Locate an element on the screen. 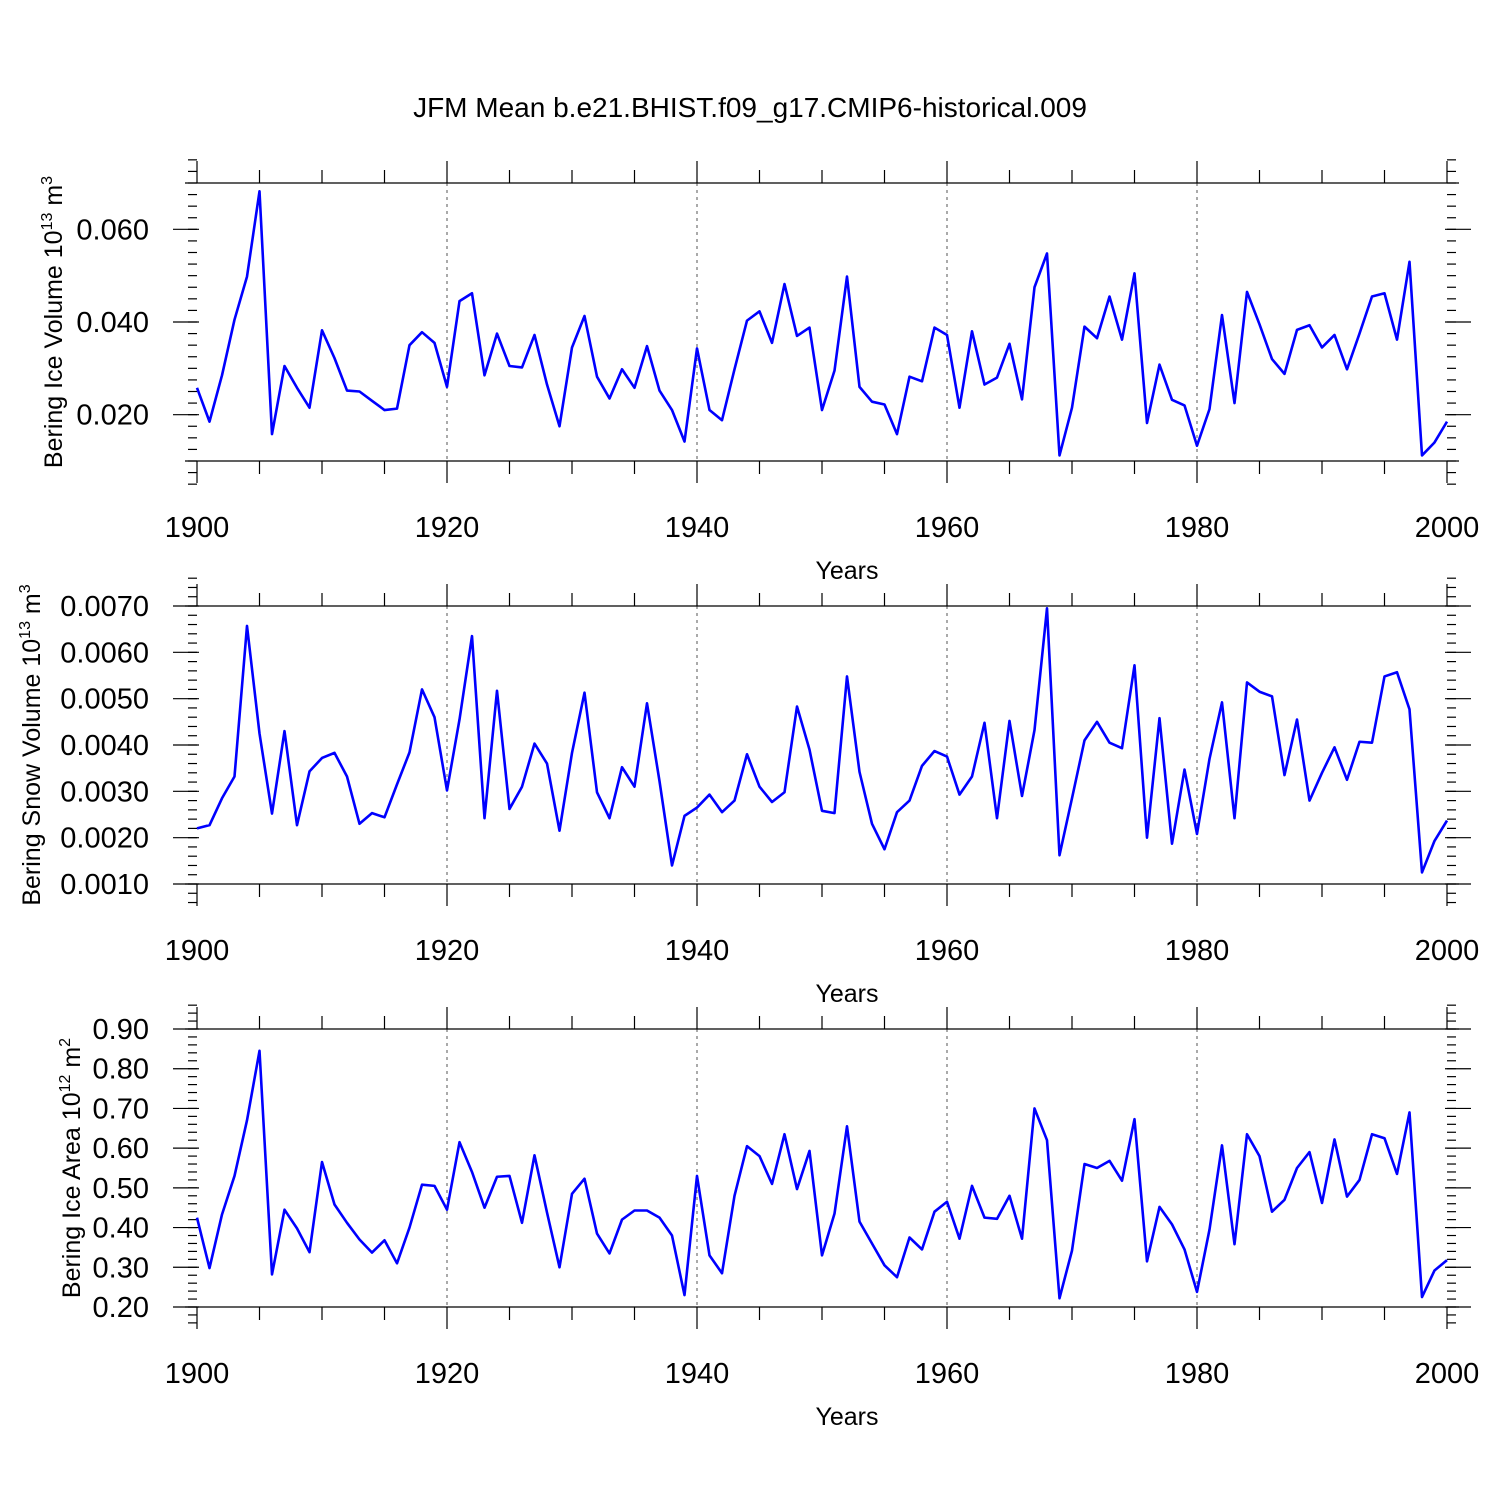 The image size is (1500, 1500). y-axis-label: Bering Snow Volume 1013 m3 is located at coordinates (31, 744).